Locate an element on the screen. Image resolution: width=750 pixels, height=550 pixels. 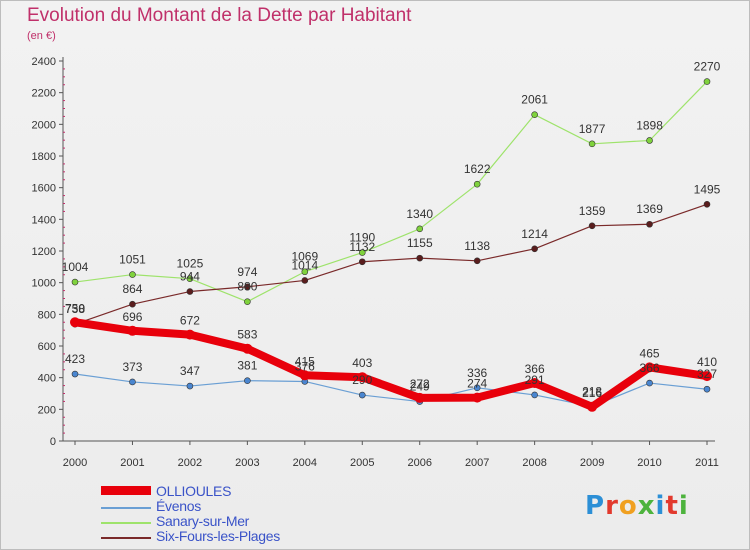
y-tick-label: 1600 is located at coordinates (44, 189).